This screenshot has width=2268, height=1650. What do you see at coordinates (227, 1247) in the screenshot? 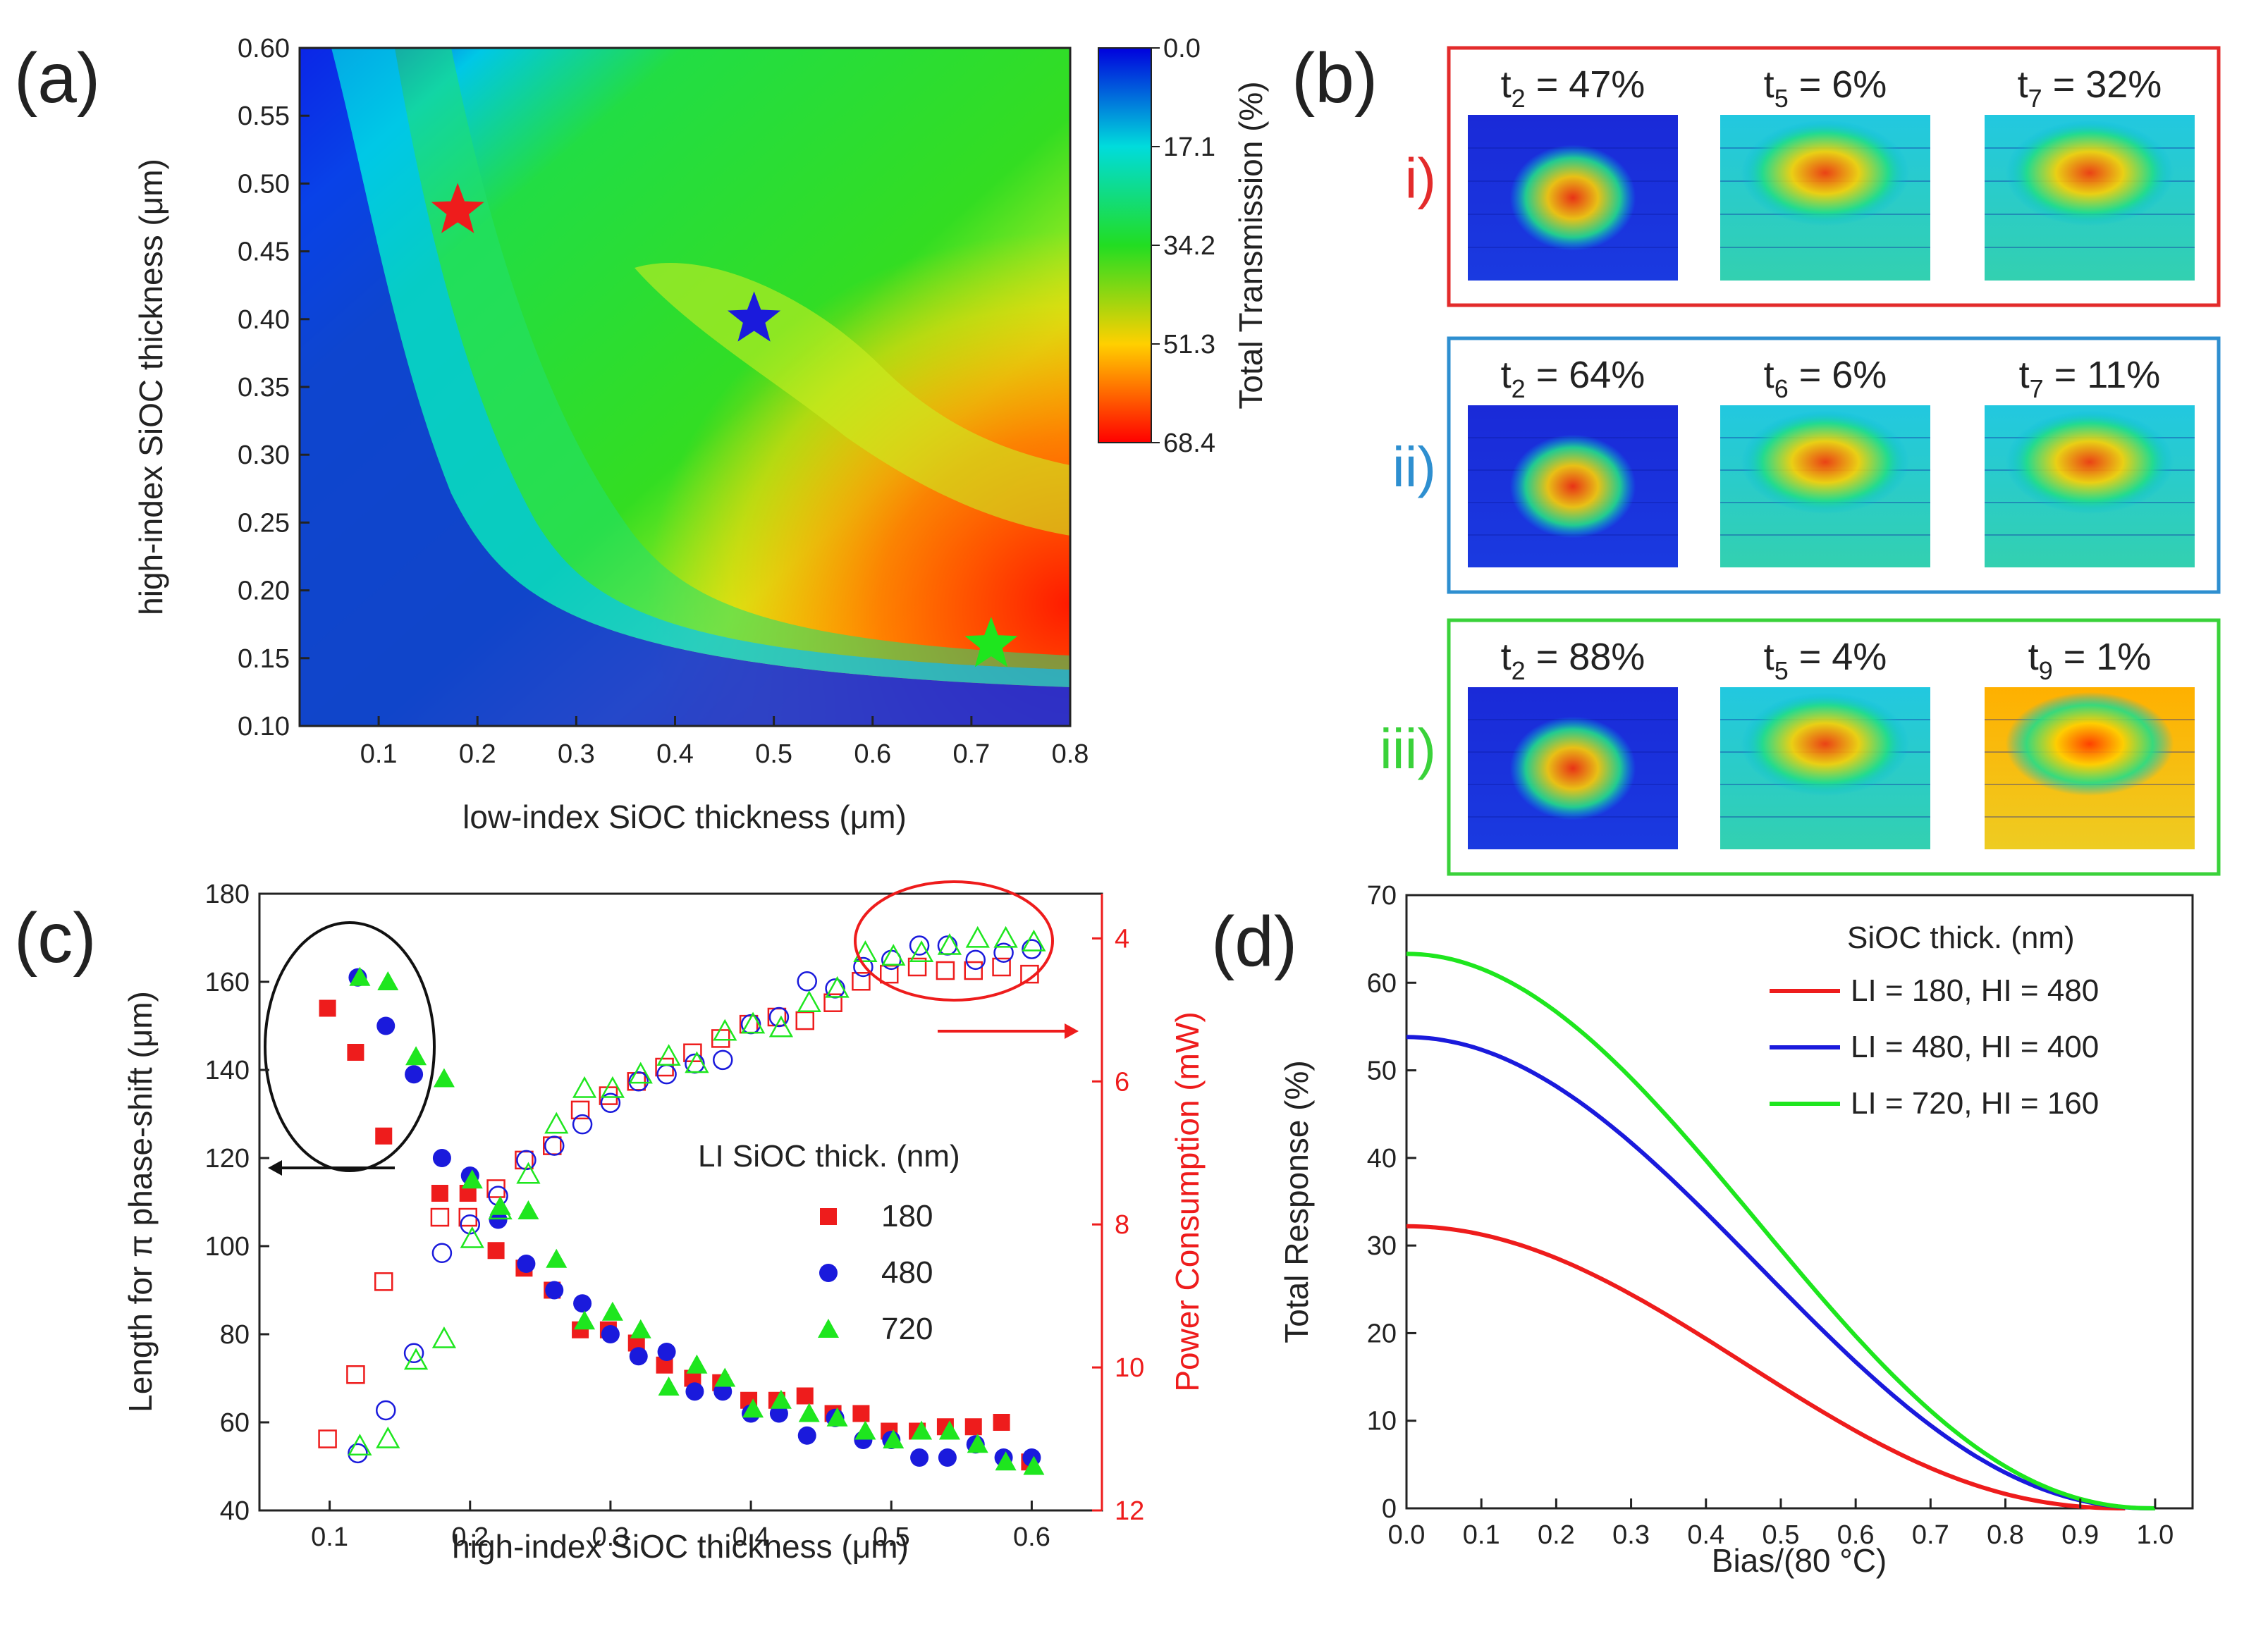
I see `y-tick-label: 100` at bounding box center [227, 1247].